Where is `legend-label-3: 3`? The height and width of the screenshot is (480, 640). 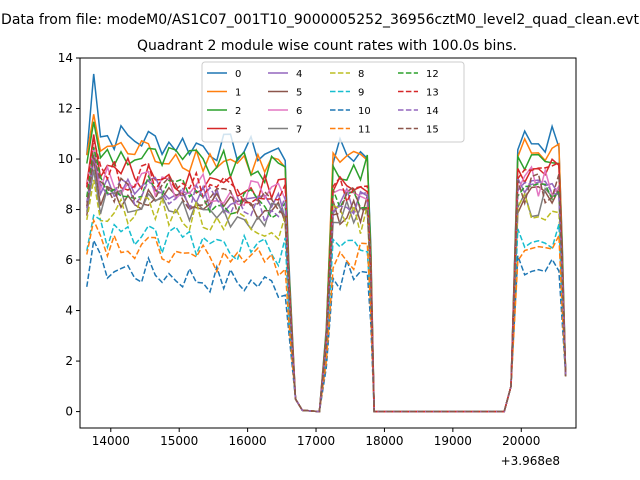 legend-label-3: 3 is located at coordinates (238, 130).